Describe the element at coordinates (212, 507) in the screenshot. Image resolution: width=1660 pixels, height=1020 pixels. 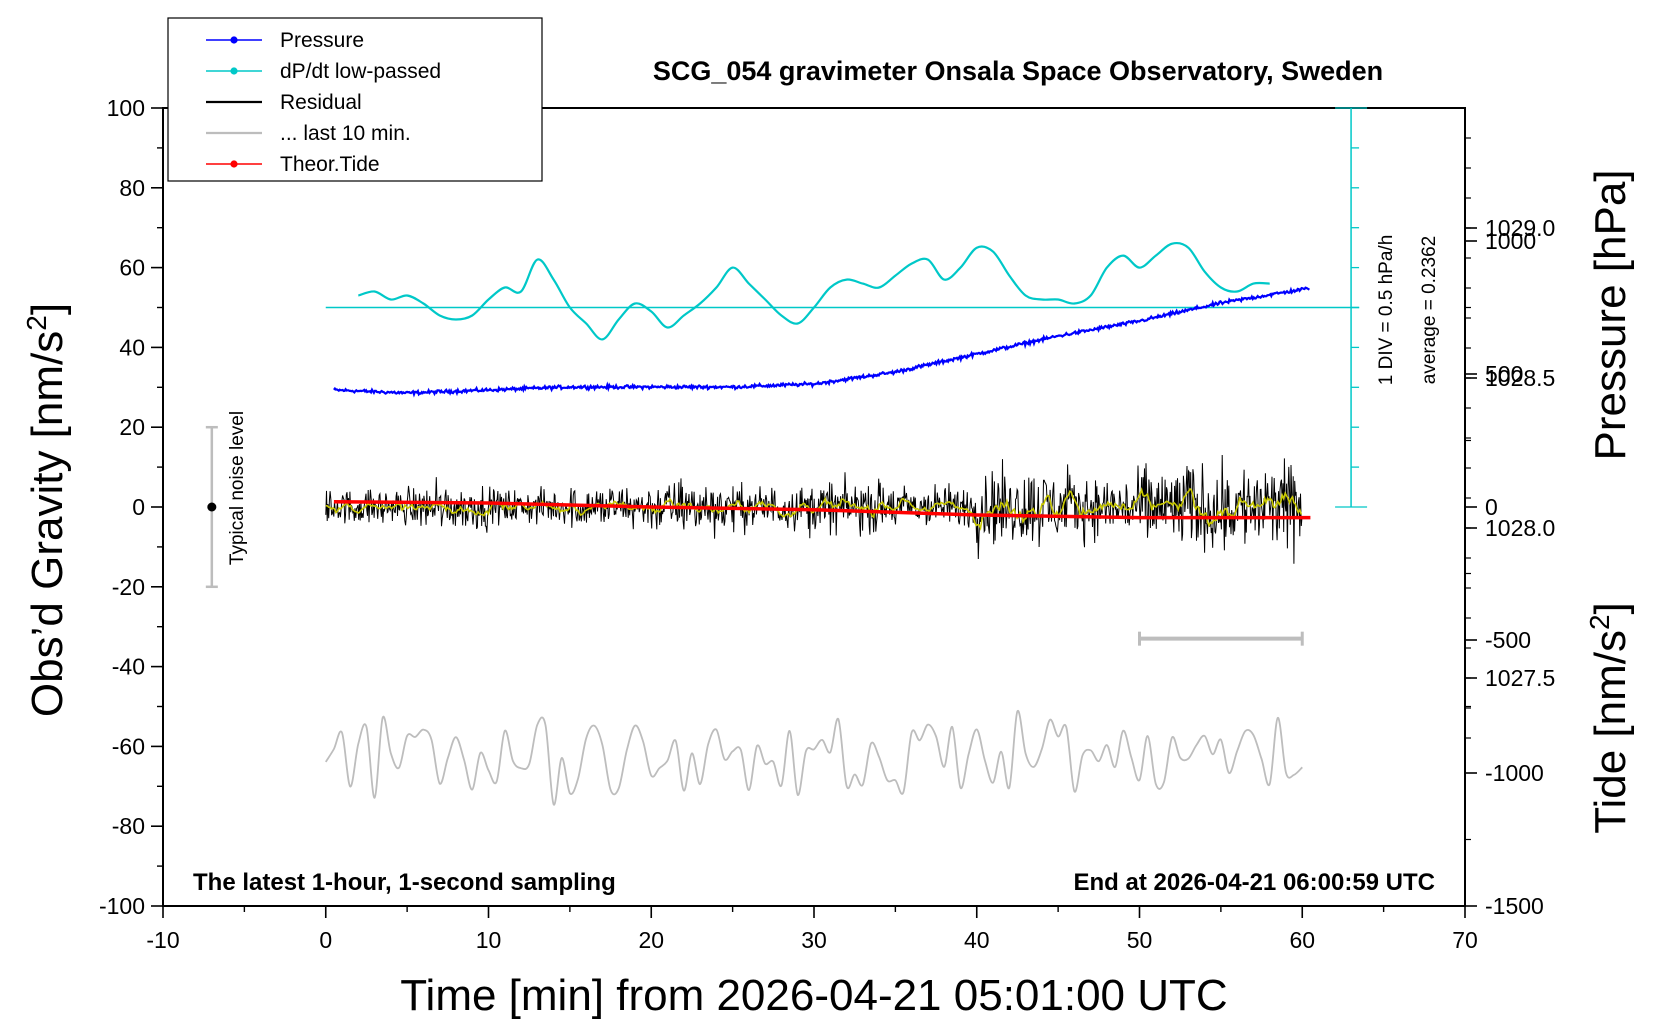
I see `noise-center-dot` at that location.